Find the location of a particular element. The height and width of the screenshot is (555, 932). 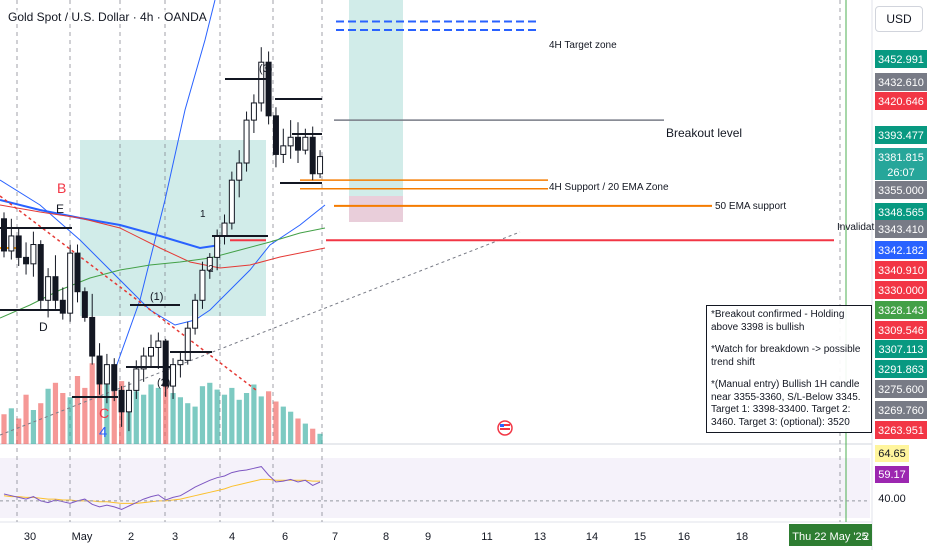

time-axis: 30 May 2 3 4 6 7 8 9 11 13 14 15 16 18 Thu 22 May '252 is located at coordinates (448, 535).